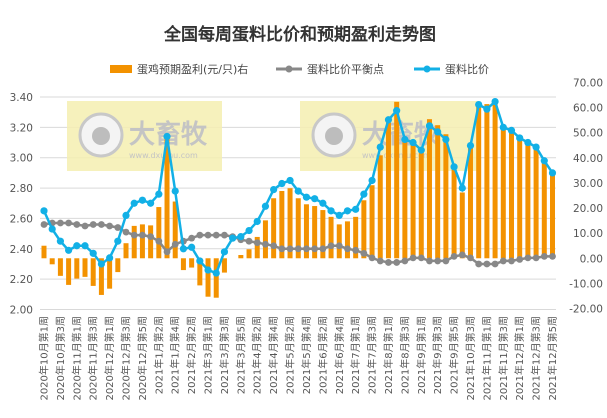 This screenshot has height=418, width=607. Describe the element at coordinates (273, 355) in the screenshot. I see `x-tick-label: 2021年4月第4周` at that location.